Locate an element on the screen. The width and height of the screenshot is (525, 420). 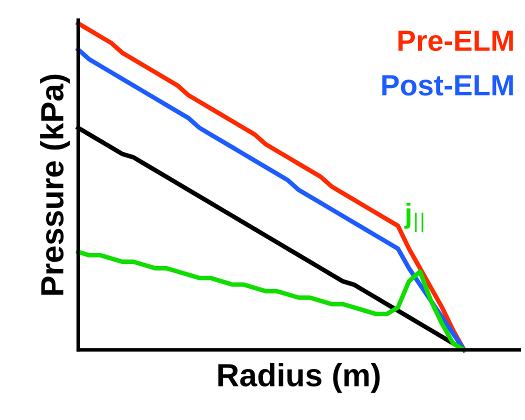
y-axis-title: Pressure (kPa) is located at coordinates (55, 184).